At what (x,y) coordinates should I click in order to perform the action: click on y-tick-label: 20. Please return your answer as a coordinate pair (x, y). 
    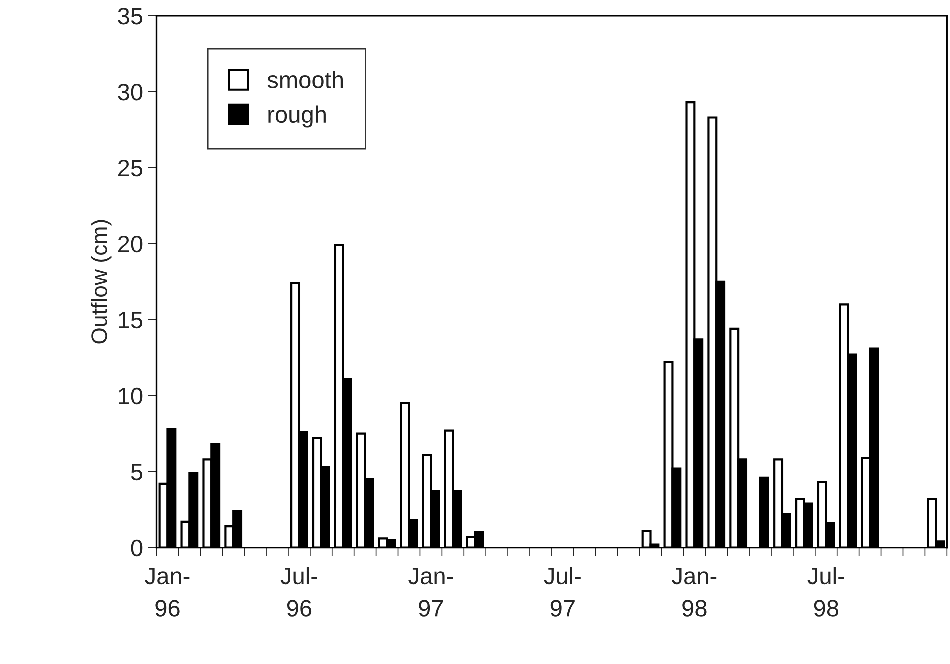
    Looking at the image, I should click on (130, 244).